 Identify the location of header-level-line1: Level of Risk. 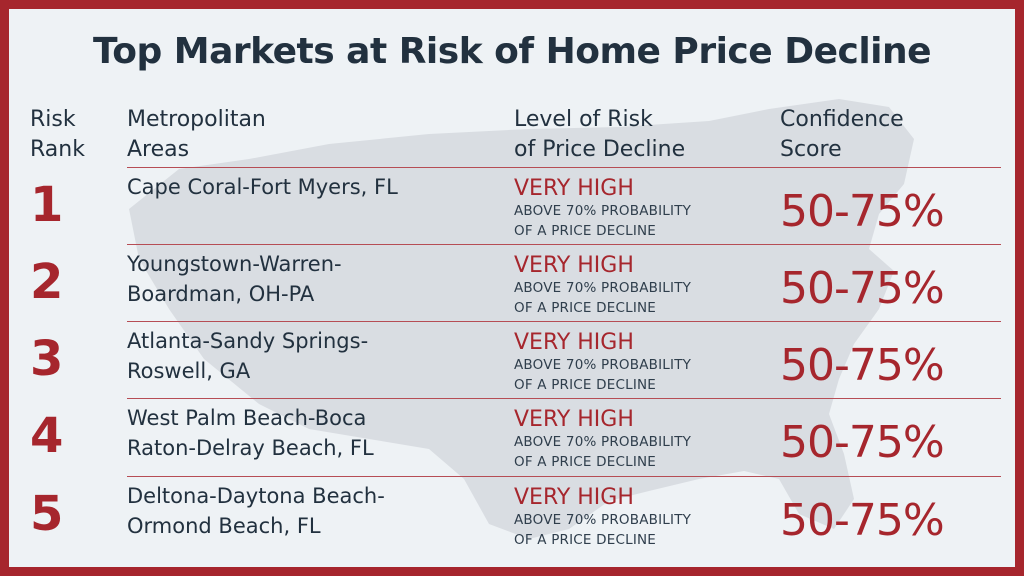
(583, 119).